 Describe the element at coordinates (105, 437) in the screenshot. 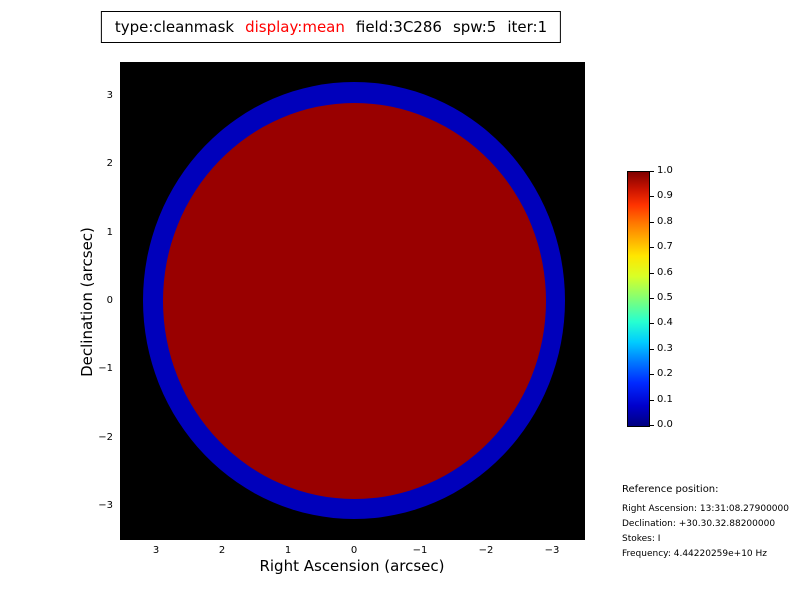

I see `y-tick-label: −2` at that location.